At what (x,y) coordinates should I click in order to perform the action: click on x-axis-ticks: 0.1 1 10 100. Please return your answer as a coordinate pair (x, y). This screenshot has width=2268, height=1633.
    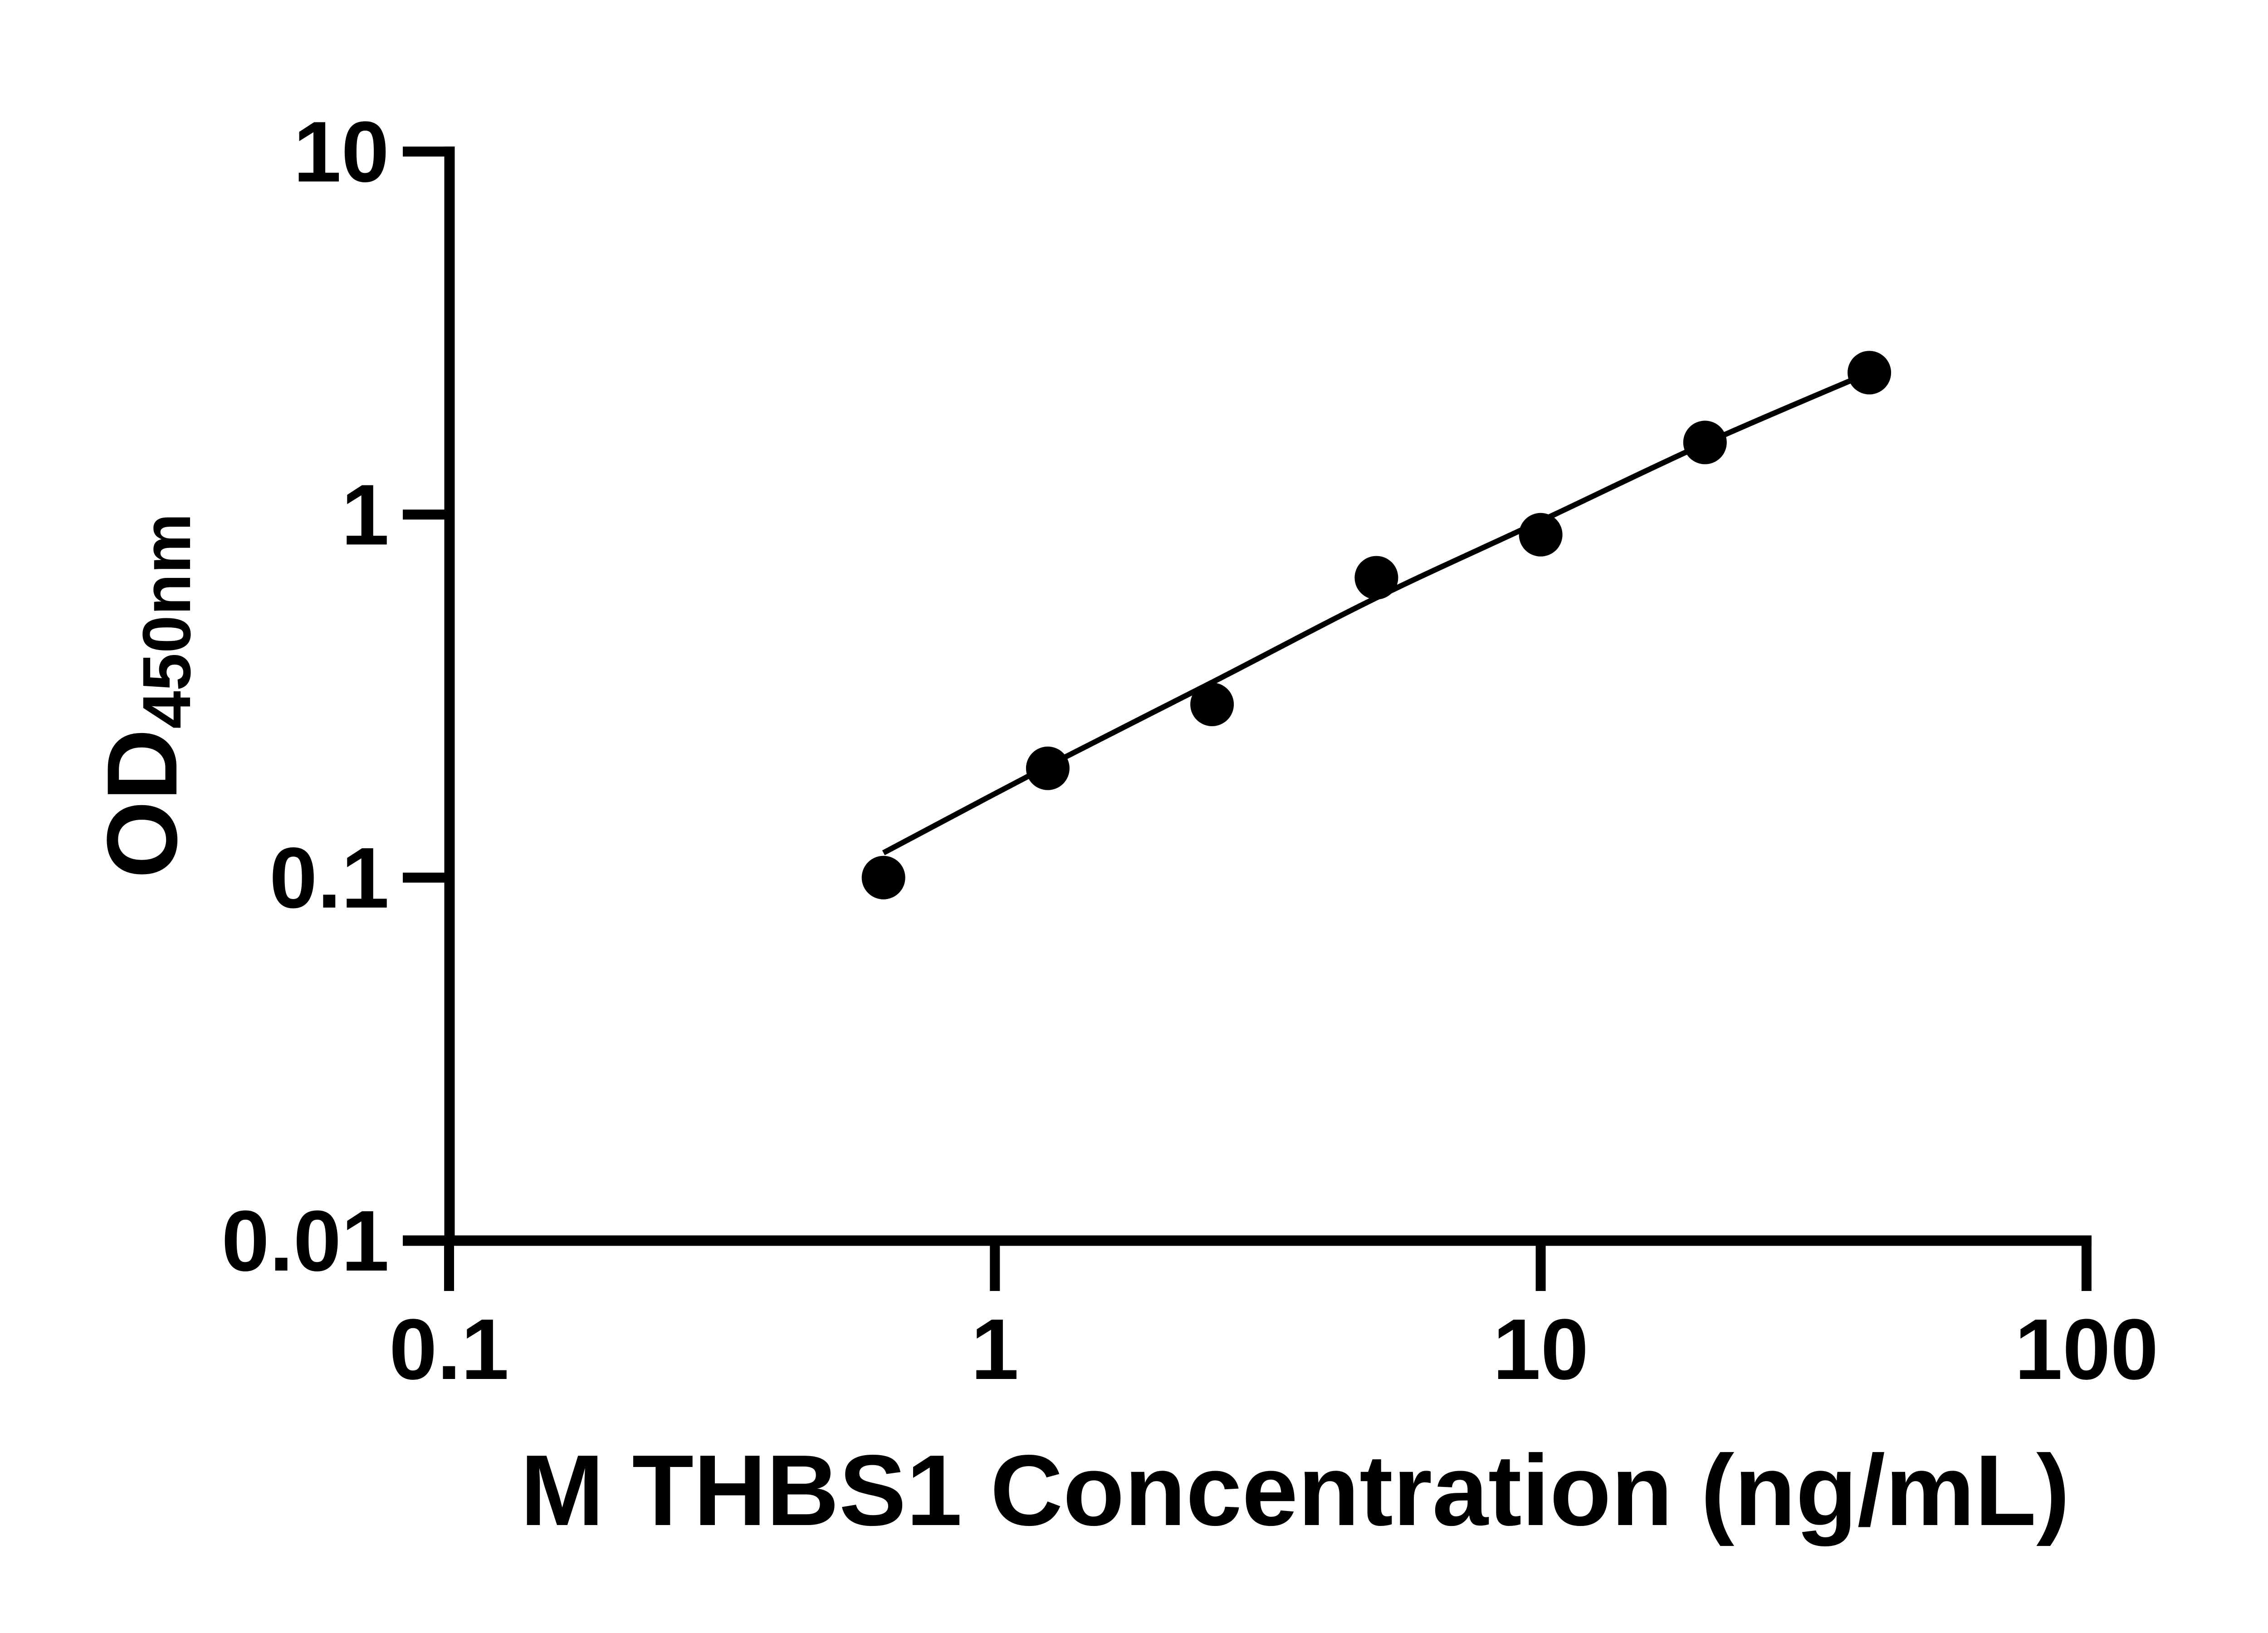
    Looking at the image, I should click on (1274, 1319).